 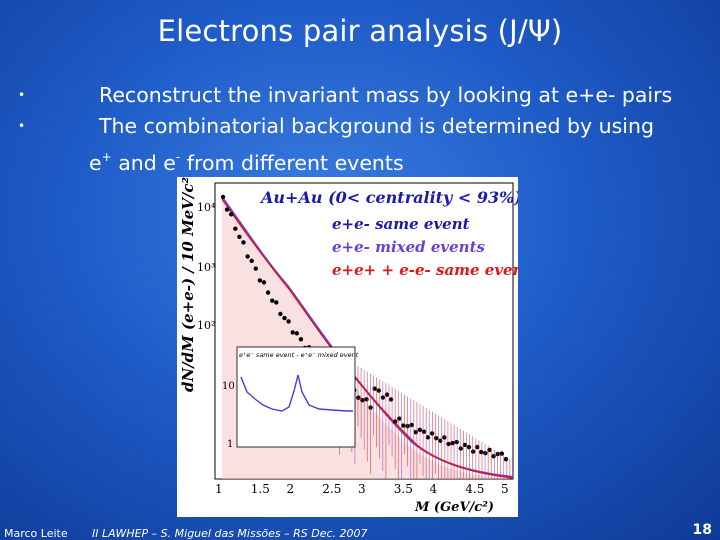 What do you see at coordinates (434, 489) in the screenshot?
I see `x-tick-label: 4` at bounding box center [434, 489].